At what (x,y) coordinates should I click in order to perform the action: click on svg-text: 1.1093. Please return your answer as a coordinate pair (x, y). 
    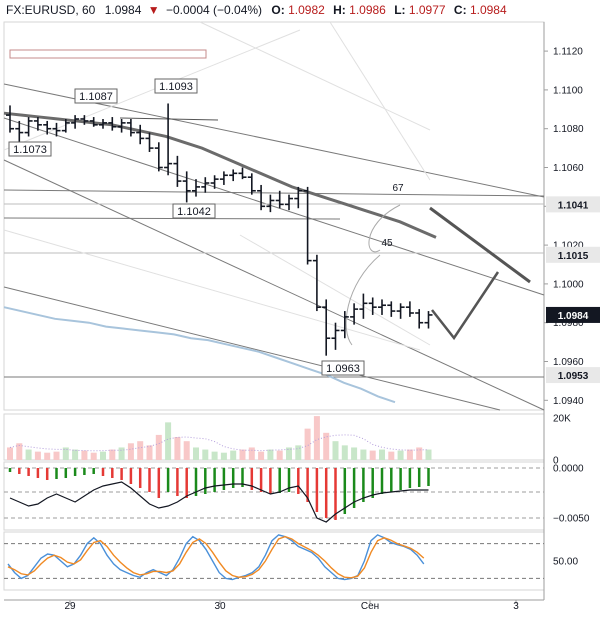
    Looking at the image, I should click on (176, 87).